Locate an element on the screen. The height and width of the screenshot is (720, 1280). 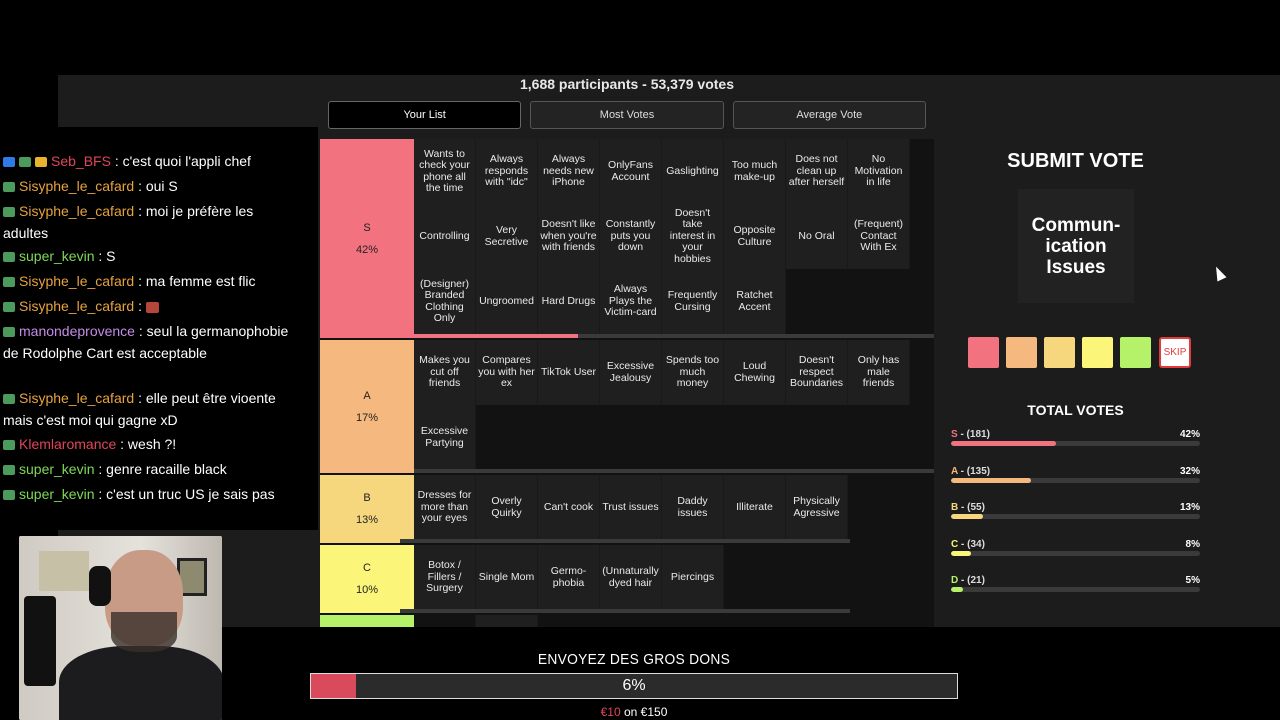
tier-item: Does not clean up after herself is located at coordinates (817, 171).